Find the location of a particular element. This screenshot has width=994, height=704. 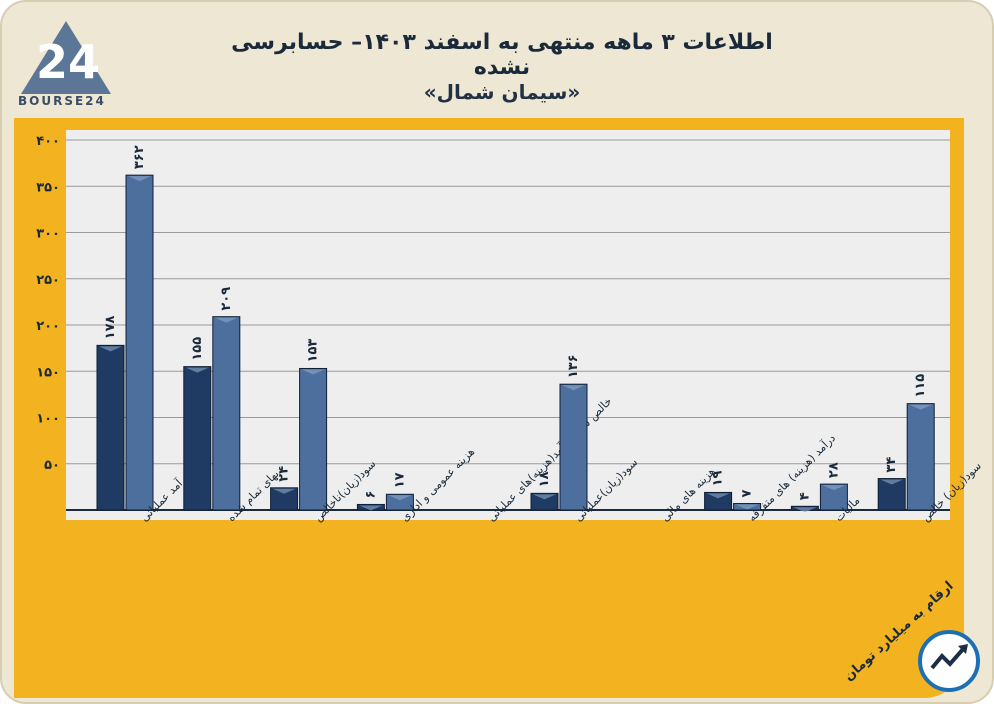

data-label: ۱۷ is located at coordinates (399, 480).